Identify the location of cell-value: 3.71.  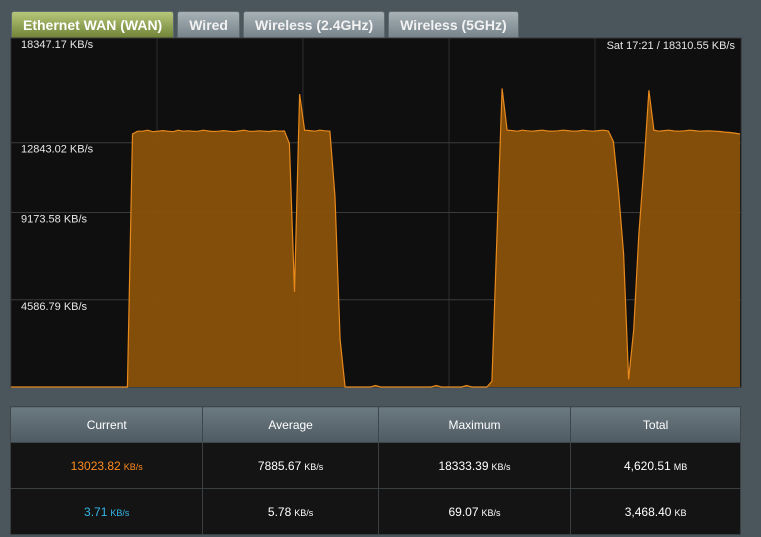
(96, 511).